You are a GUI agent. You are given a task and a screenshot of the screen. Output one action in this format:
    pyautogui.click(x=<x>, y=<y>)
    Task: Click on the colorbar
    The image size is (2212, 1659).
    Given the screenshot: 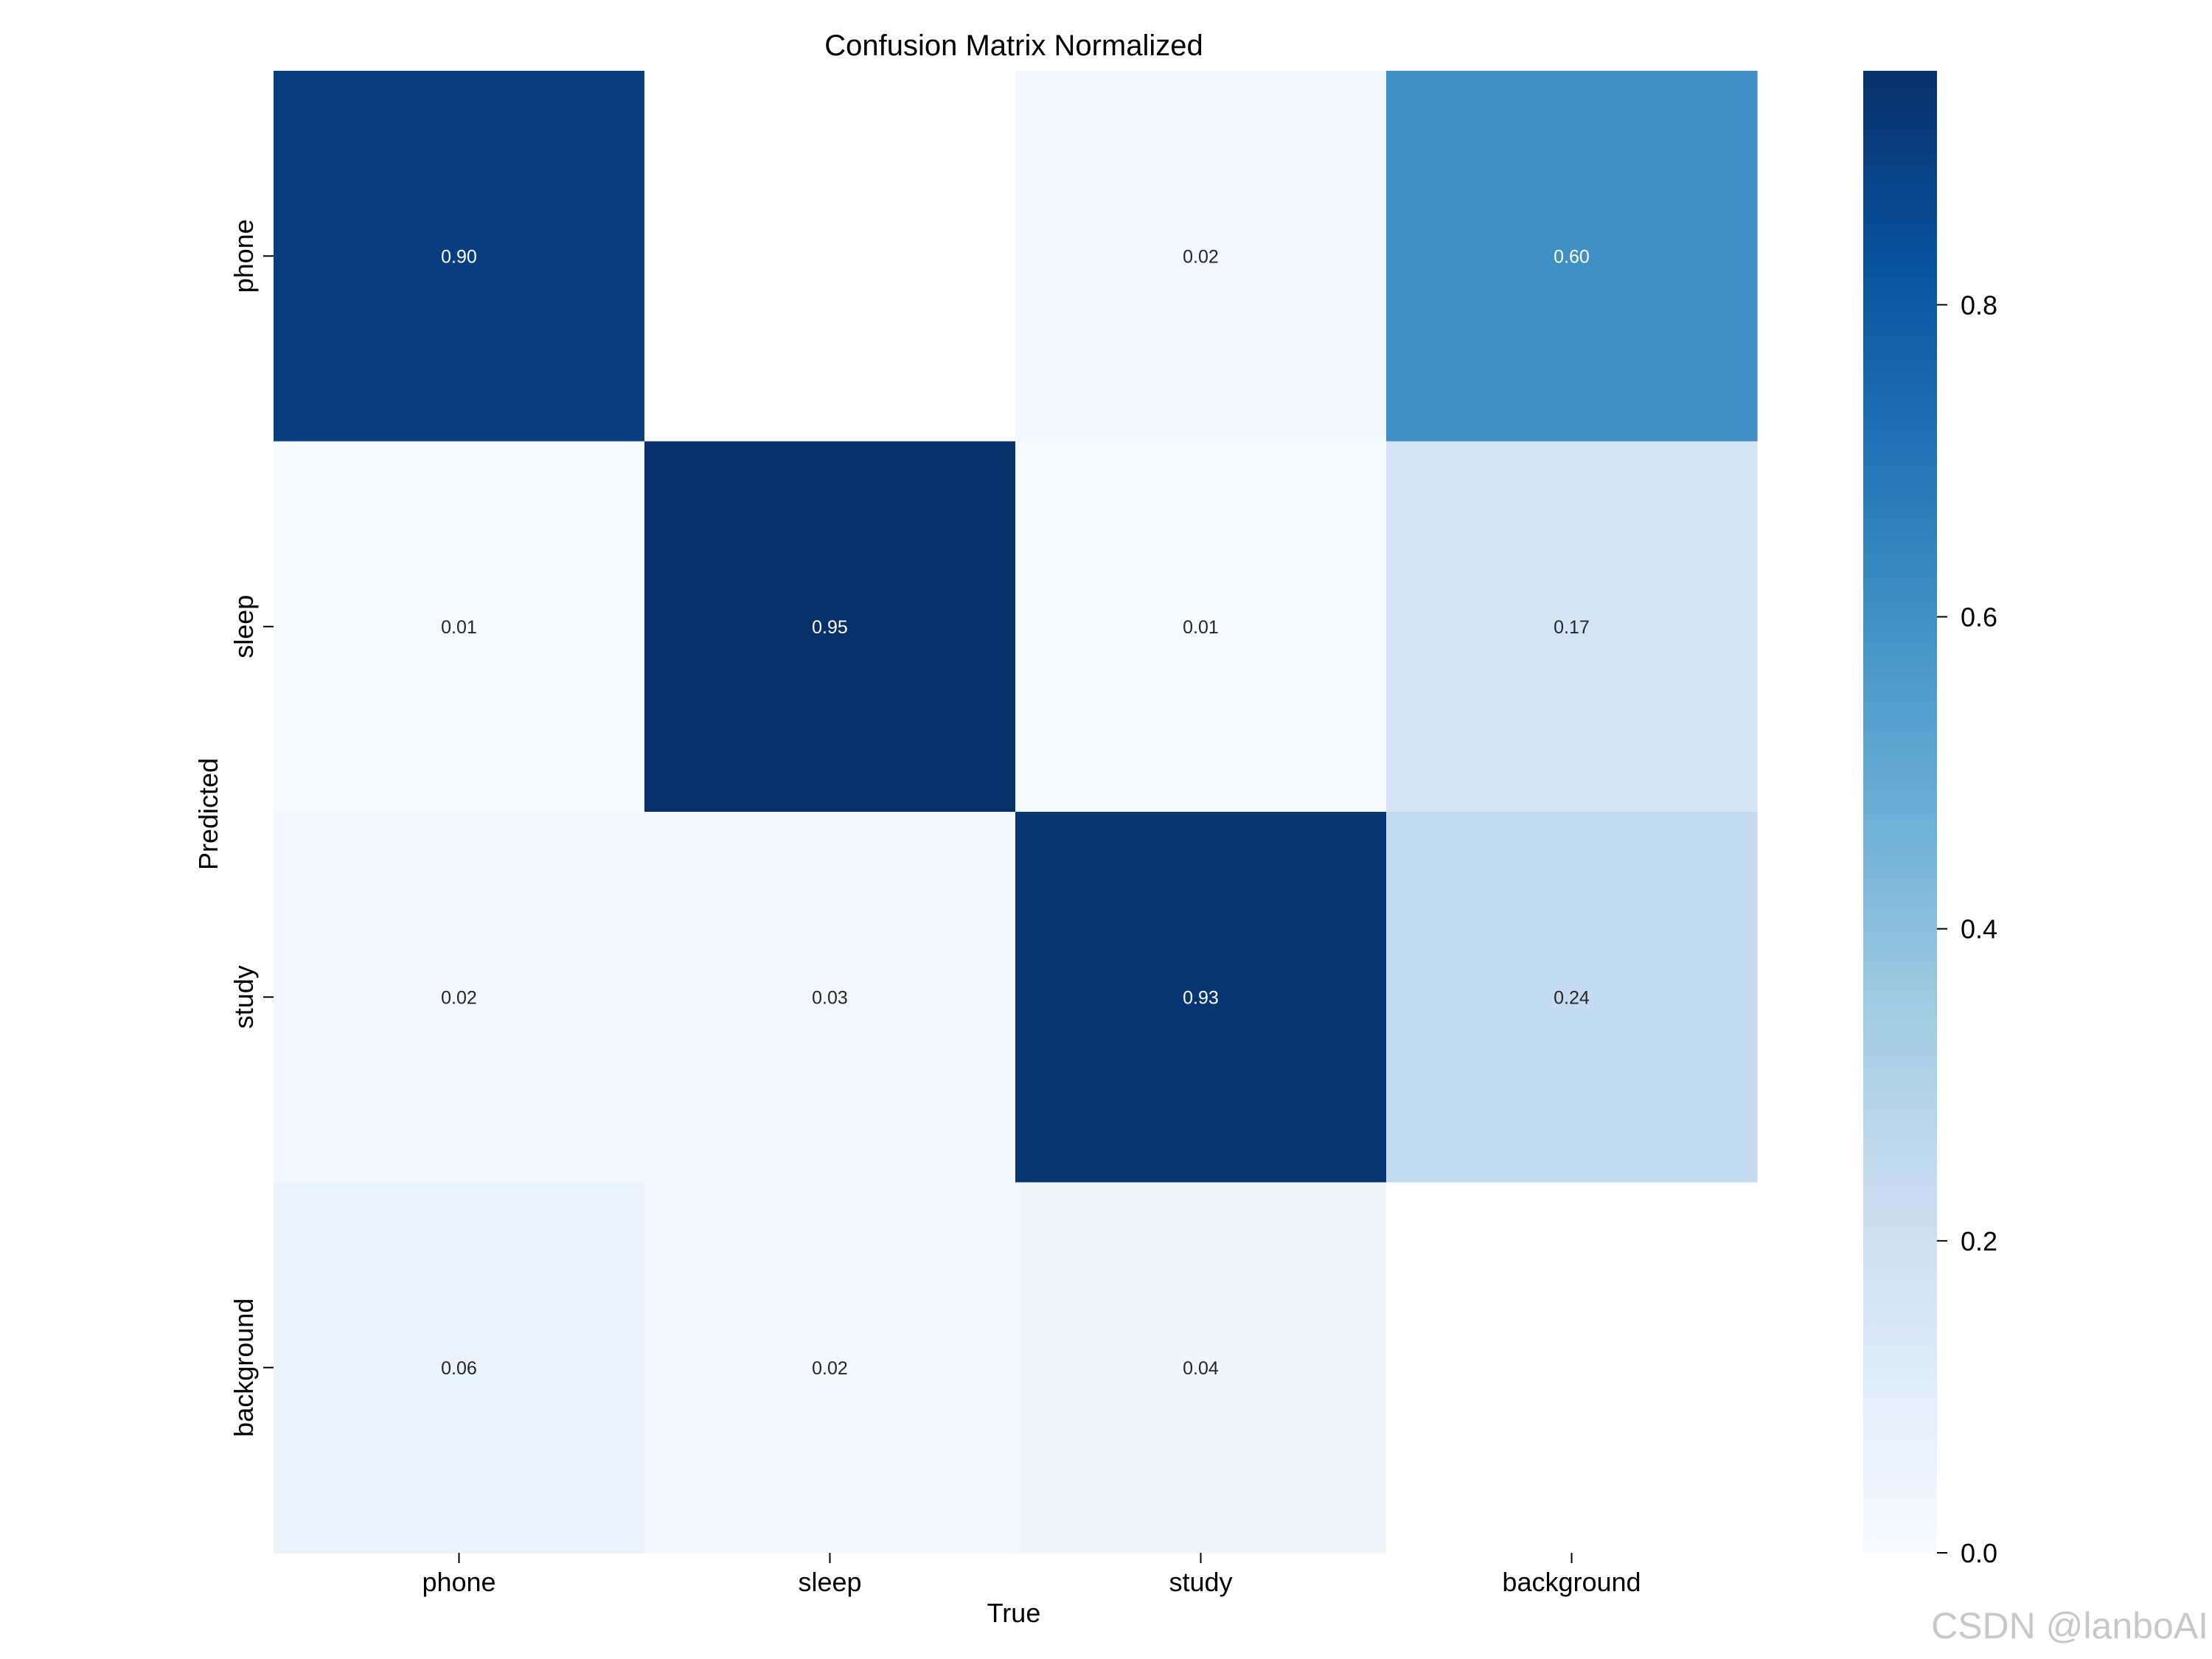 What is the action you would take?
    pyautogui.click(x=1900, y=812)
    